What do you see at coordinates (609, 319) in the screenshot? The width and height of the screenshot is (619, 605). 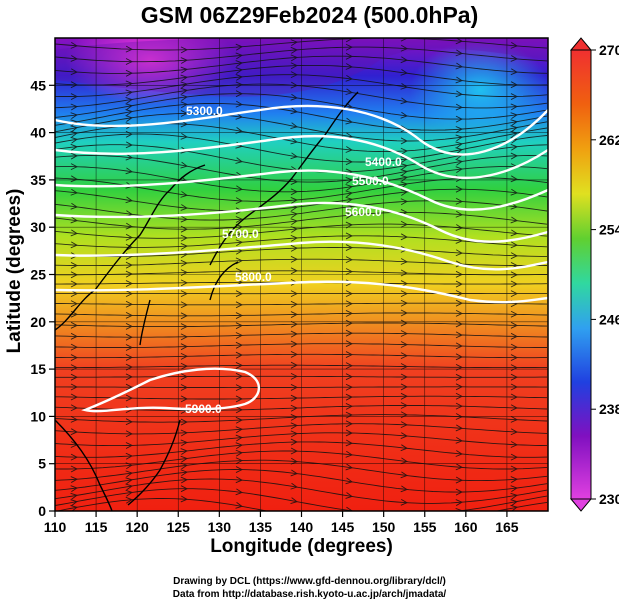 I see `colorbar-tick-label: 246` at bounding box center [609, 319].